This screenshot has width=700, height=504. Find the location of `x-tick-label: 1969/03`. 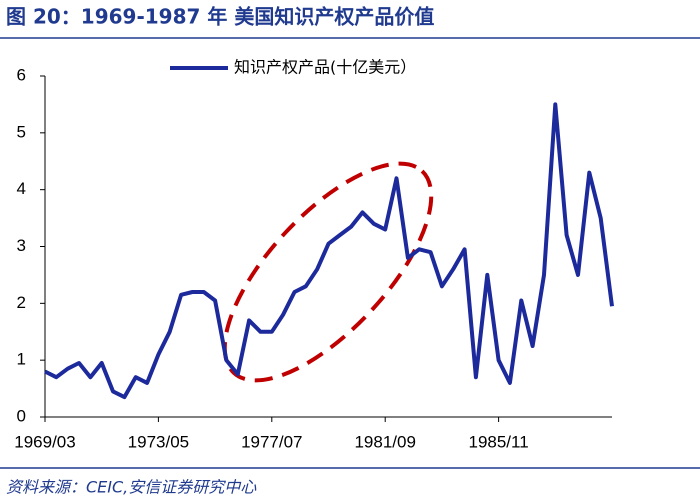

x-tick-label: 1969/03 is located at coordinates (44, 441).